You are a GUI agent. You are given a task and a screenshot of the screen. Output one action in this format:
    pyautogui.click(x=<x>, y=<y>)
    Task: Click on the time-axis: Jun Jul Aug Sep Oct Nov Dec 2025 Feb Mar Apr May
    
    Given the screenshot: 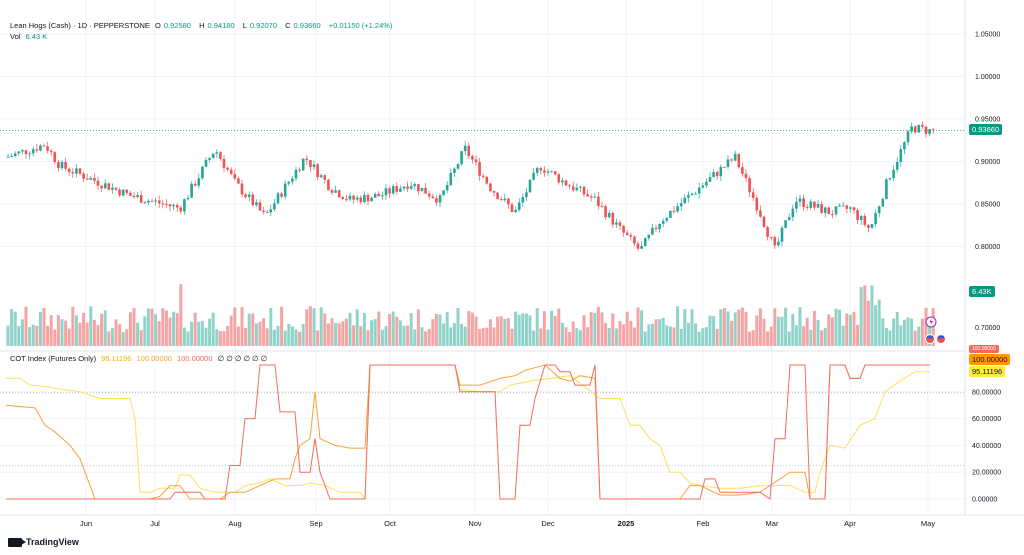 What is the action you would take?
    pyautogui.click(x=507, y=523)
    